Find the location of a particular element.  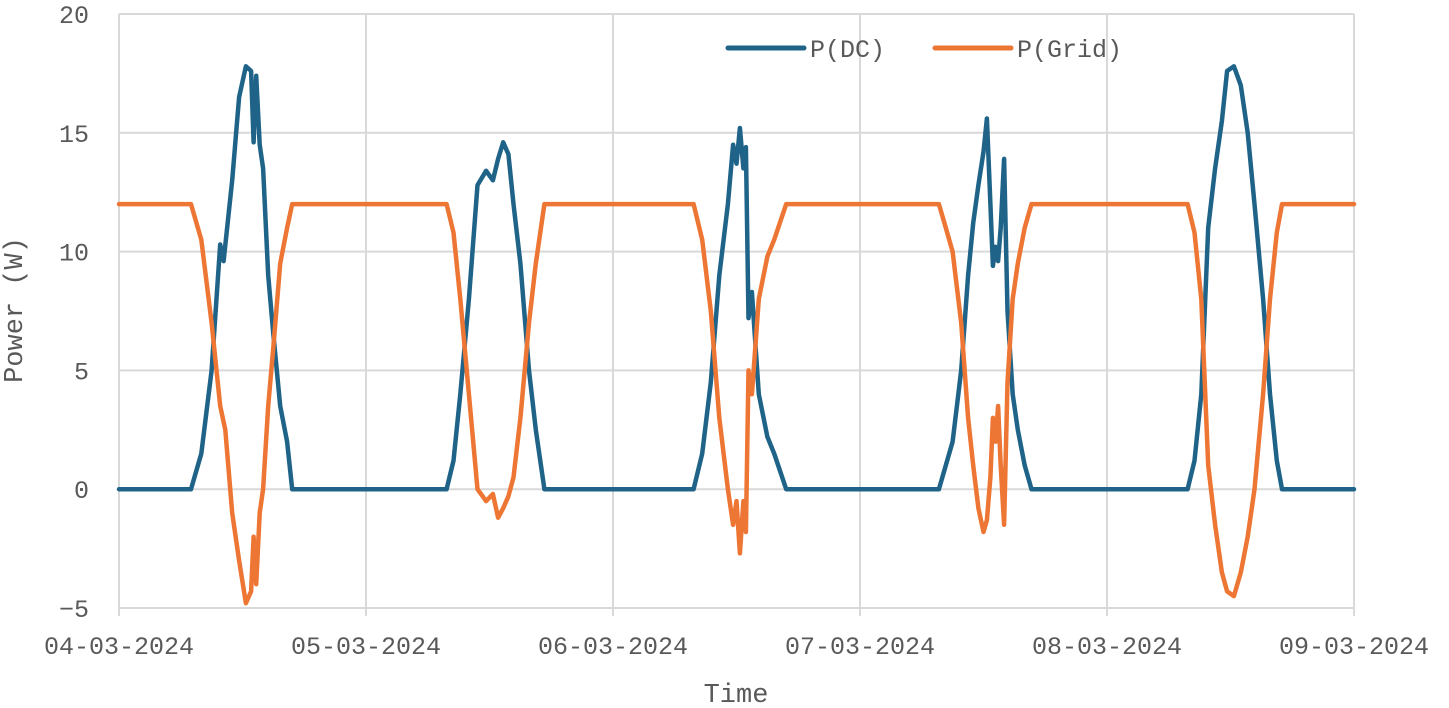

x-tick-label: 08-03-2024 is located at coordinates (1107, 647).